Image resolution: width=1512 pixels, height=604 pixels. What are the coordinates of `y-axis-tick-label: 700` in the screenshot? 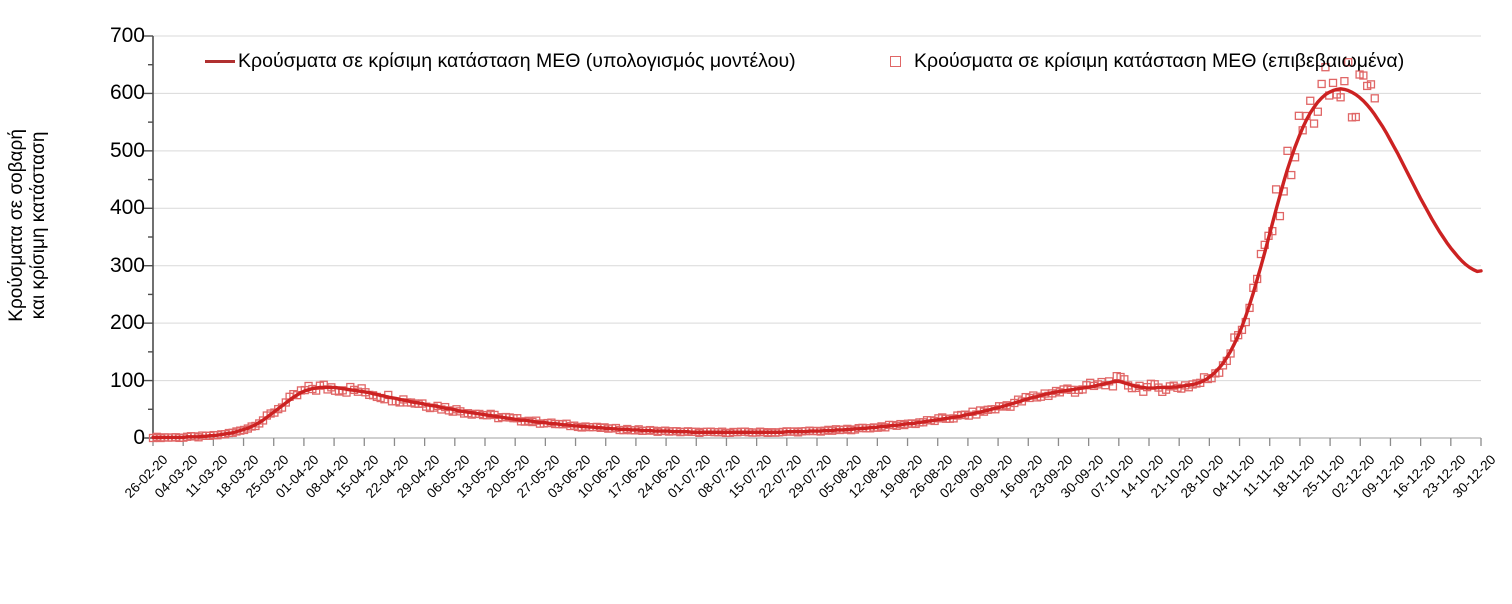 It's located at (127, 35).